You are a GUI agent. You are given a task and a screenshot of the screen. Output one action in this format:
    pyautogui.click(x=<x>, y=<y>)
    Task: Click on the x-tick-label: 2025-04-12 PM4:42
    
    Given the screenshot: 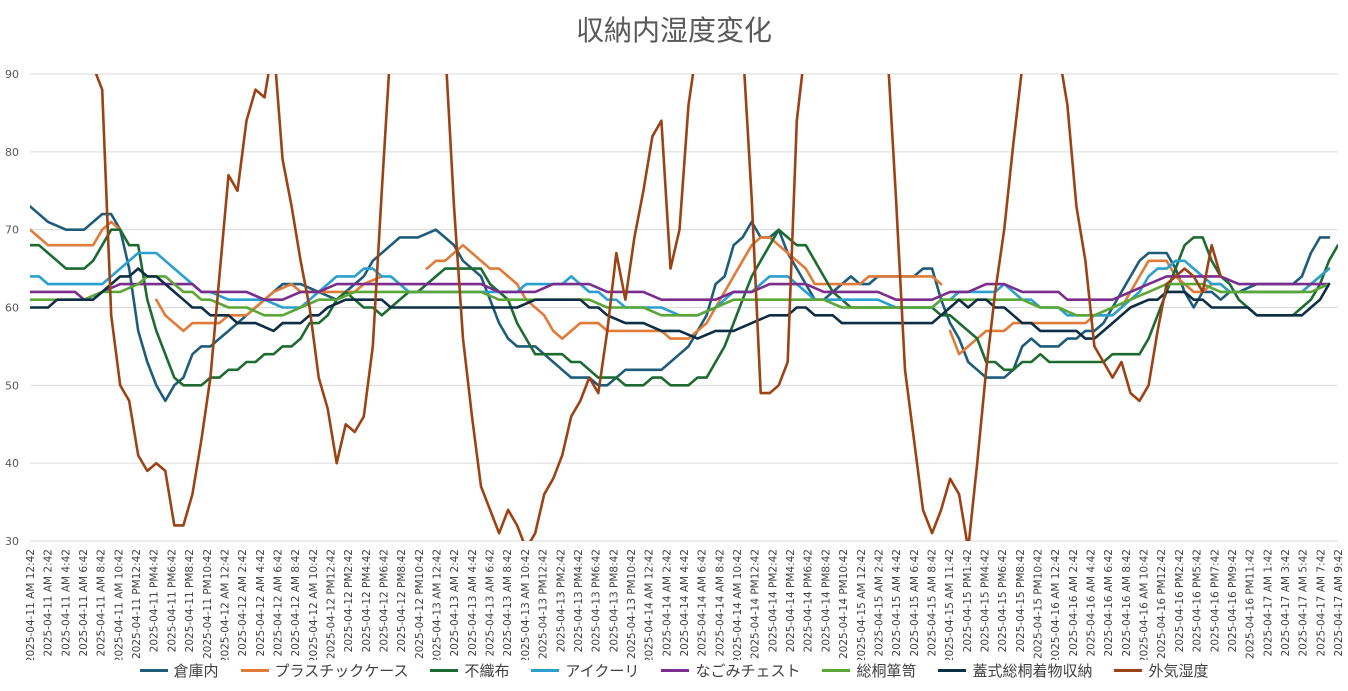 What is the action you would take?
    pyautogui.click(x=367, y=600)
    